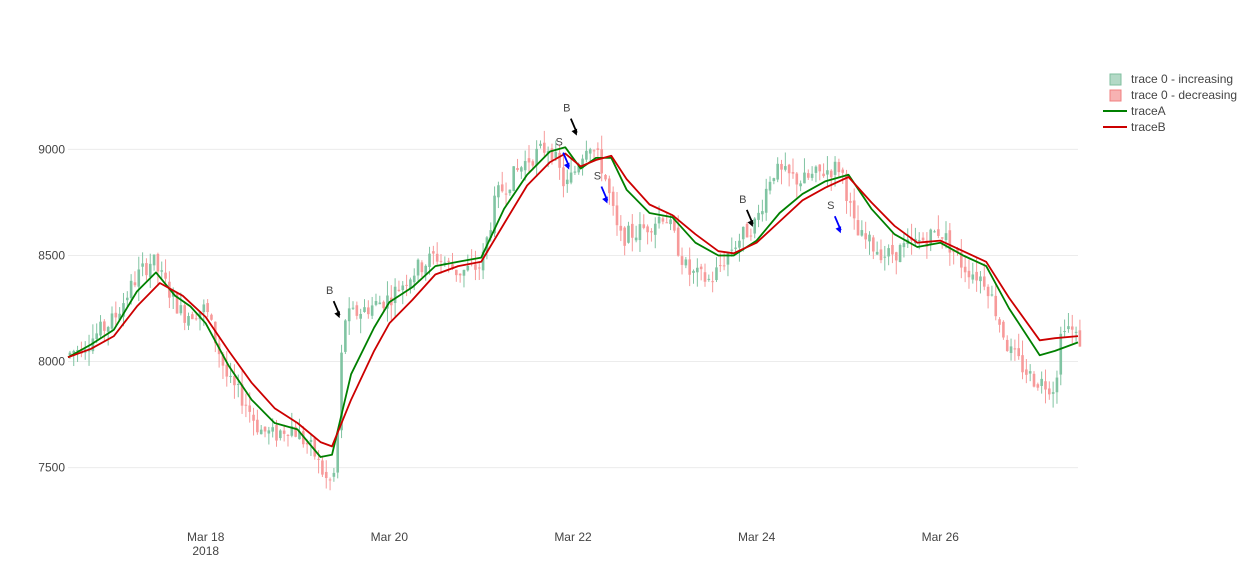 This screenshot has height=570, width=1250. Describe the element at coordinates (206, 537) in the screenshot. I see `x-tick-label: Mar 18` at that location.